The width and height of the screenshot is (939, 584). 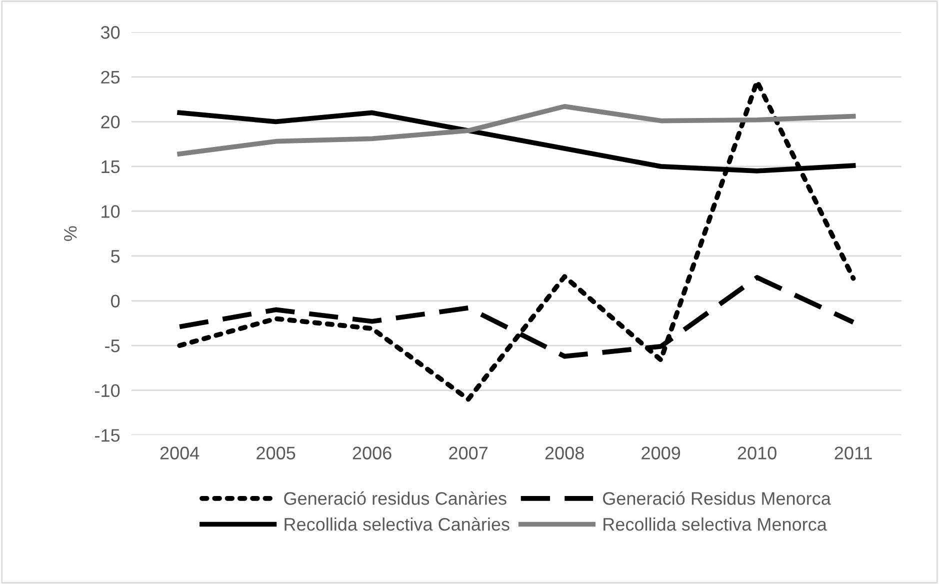 What do you see at coordinates (372, 453) in the screenshot?
I see `x-tick-label: 2006` at bounding box center [372, 453].